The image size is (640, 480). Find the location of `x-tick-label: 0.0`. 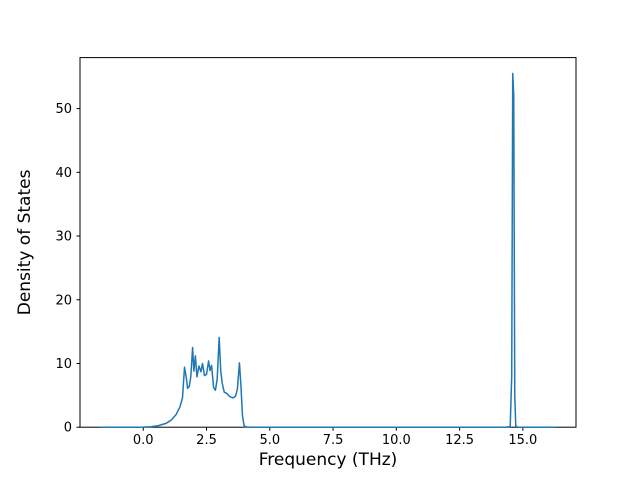

x-tick-label: 0.0 is located at coordinates (143, 440).